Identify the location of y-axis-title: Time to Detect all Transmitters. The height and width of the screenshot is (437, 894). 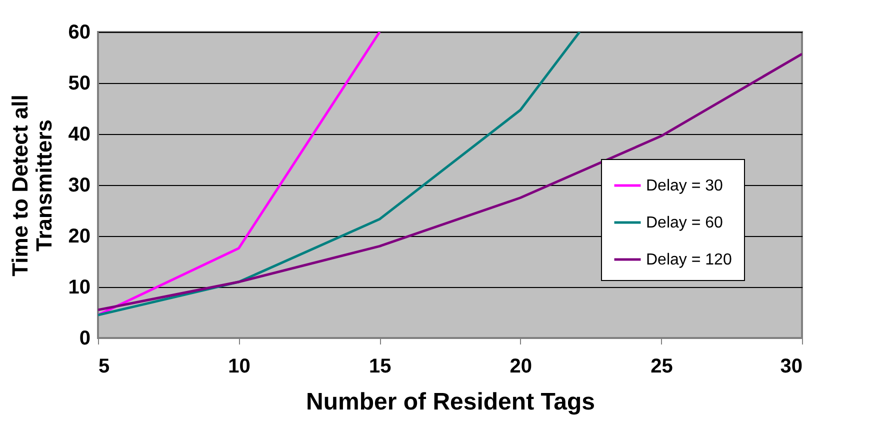
(31, 185).